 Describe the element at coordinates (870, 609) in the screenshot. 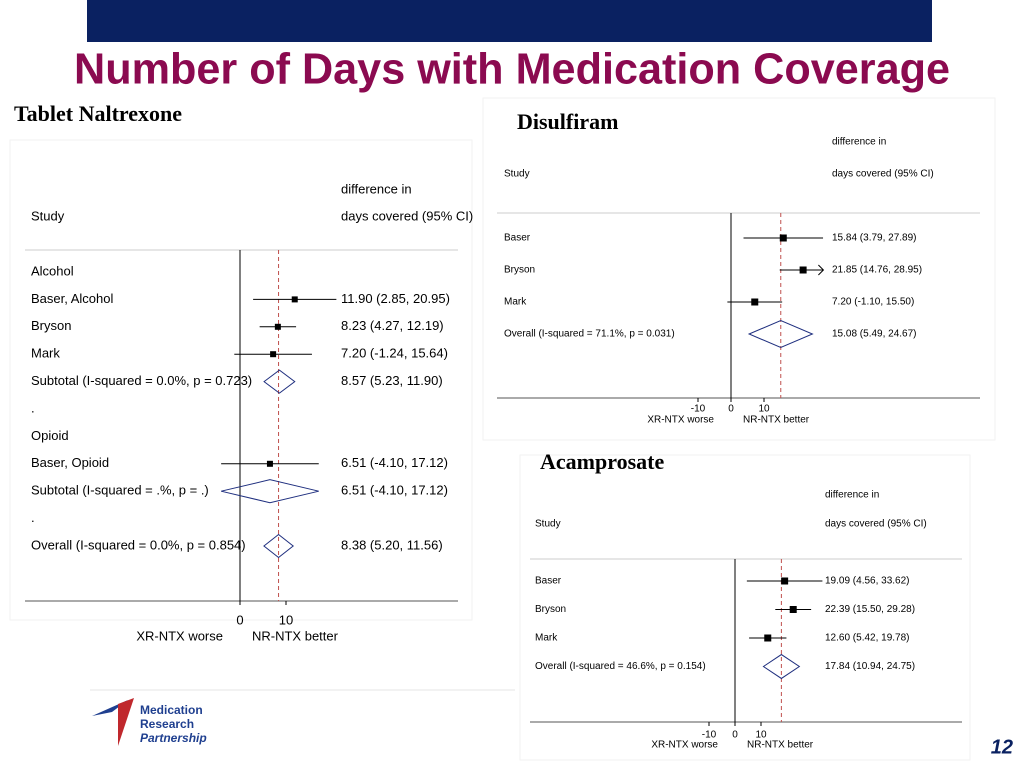

I see `ci-label: 22.39 (15.50, 29.28)` at that location.